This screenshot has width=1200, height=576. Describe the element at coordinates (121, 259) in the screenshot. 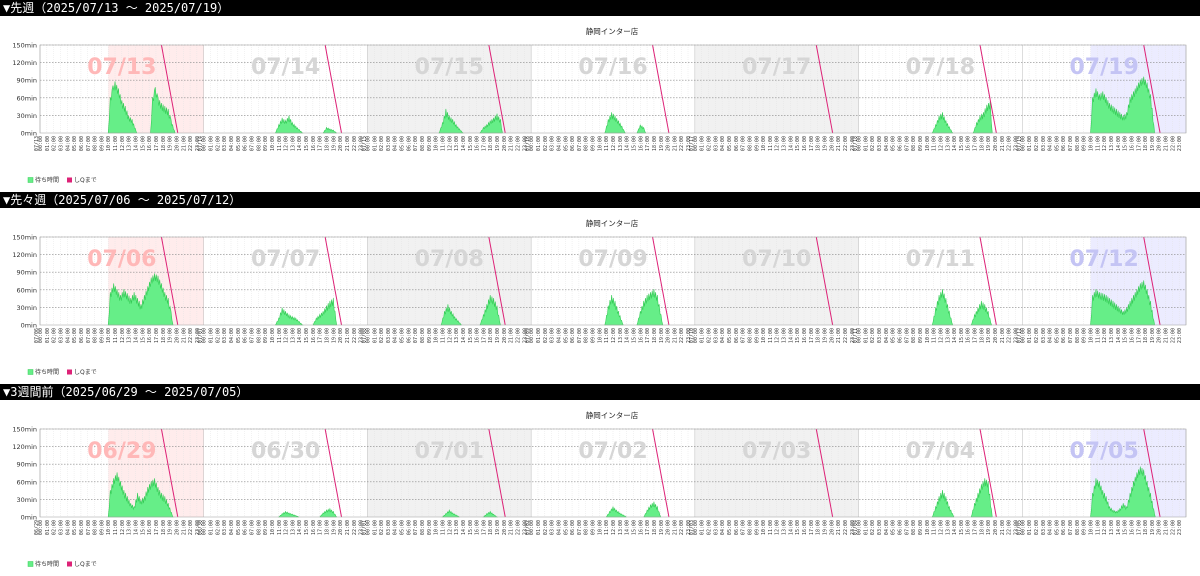

I see `day-label: 07/06` at that location.